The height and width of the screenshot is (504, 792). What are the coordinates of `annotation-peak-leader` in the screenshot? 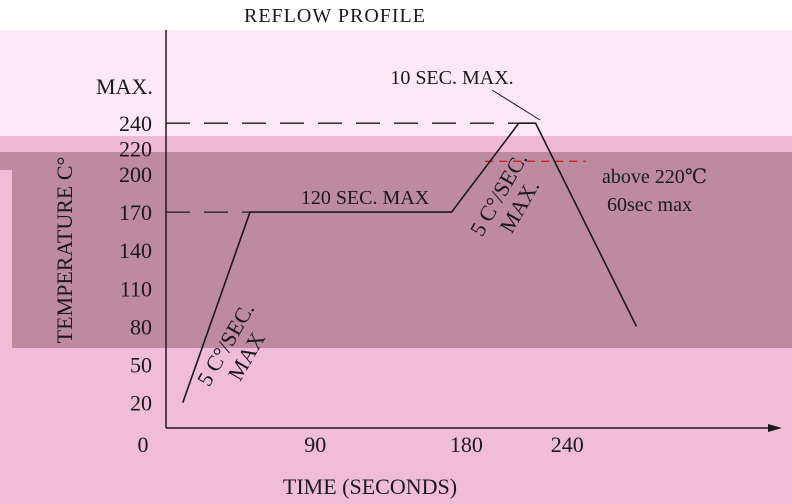 It's located at (516, 105).